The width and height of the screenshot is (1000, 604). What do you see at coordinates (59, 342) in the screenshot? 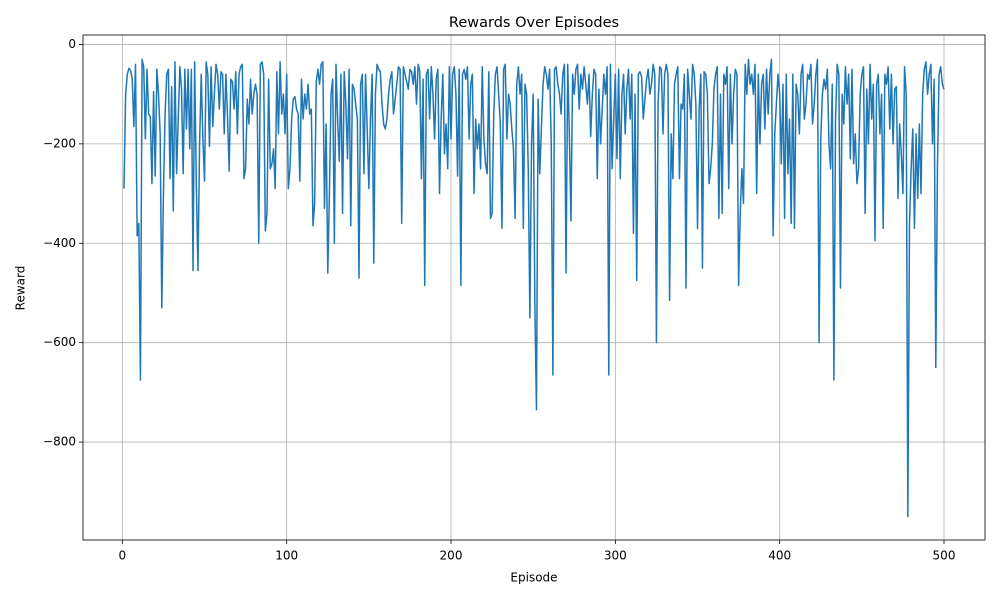
I see `y-tick-label: −600` at bounding box center [59, 342].